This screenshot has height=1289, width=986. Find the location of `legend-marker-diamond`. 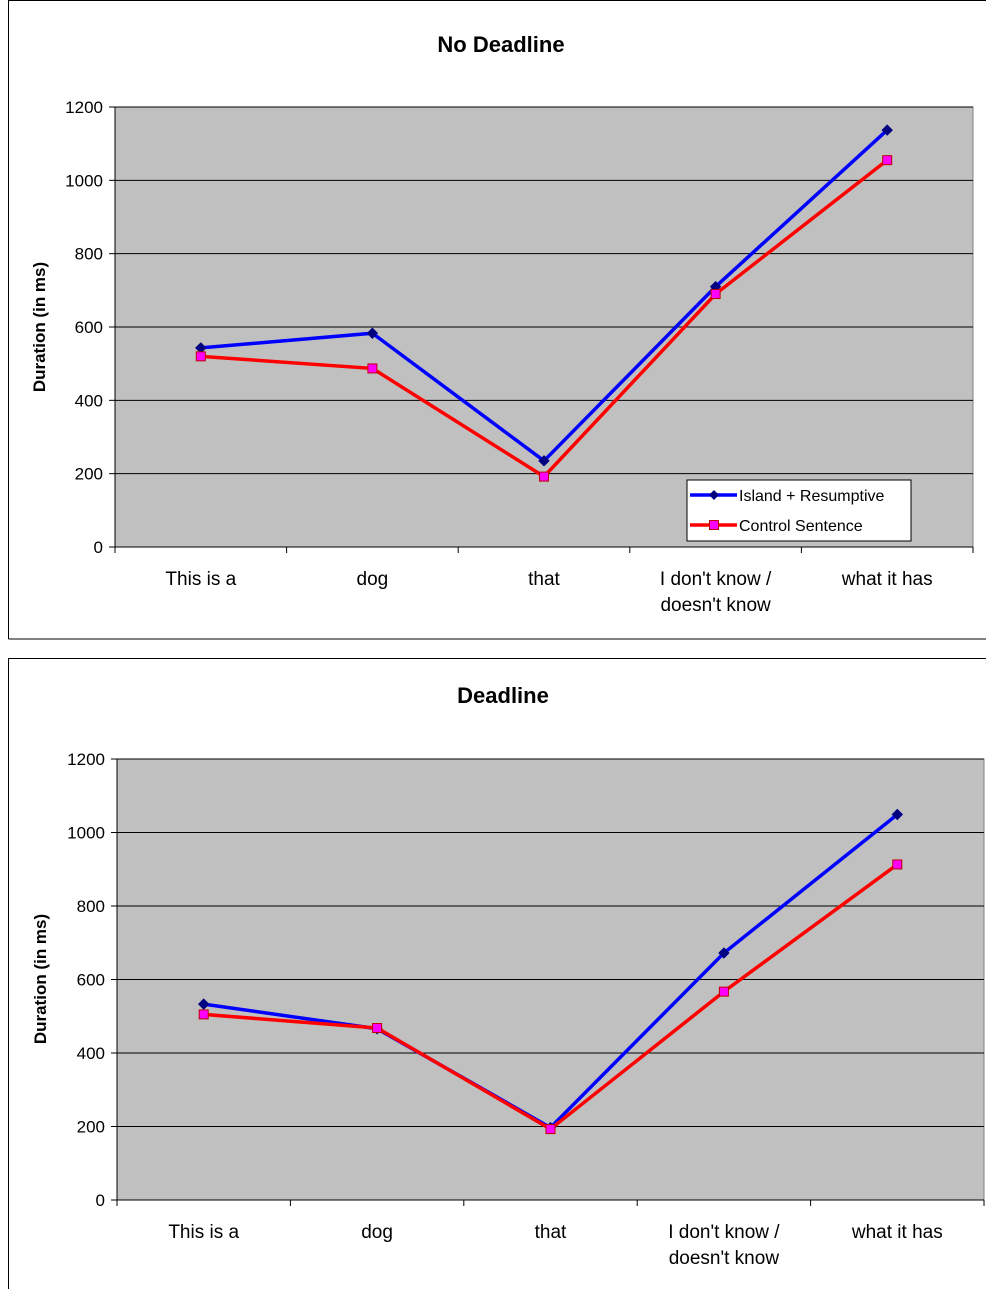

legend-marker-diamond is located at coordinates (714, 495).